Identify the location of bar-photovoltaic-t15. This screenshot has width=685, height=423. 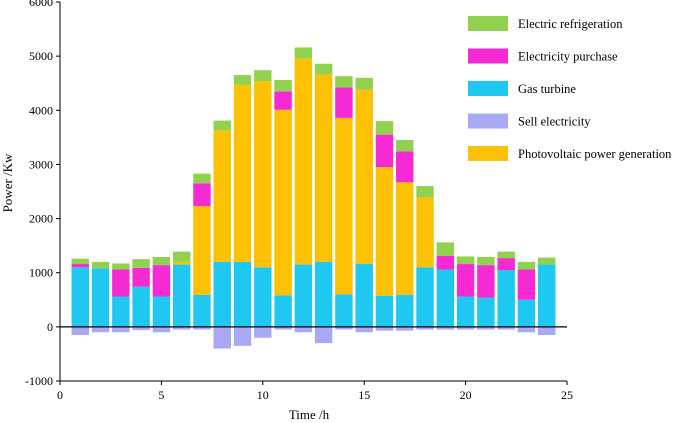
(364, 177).